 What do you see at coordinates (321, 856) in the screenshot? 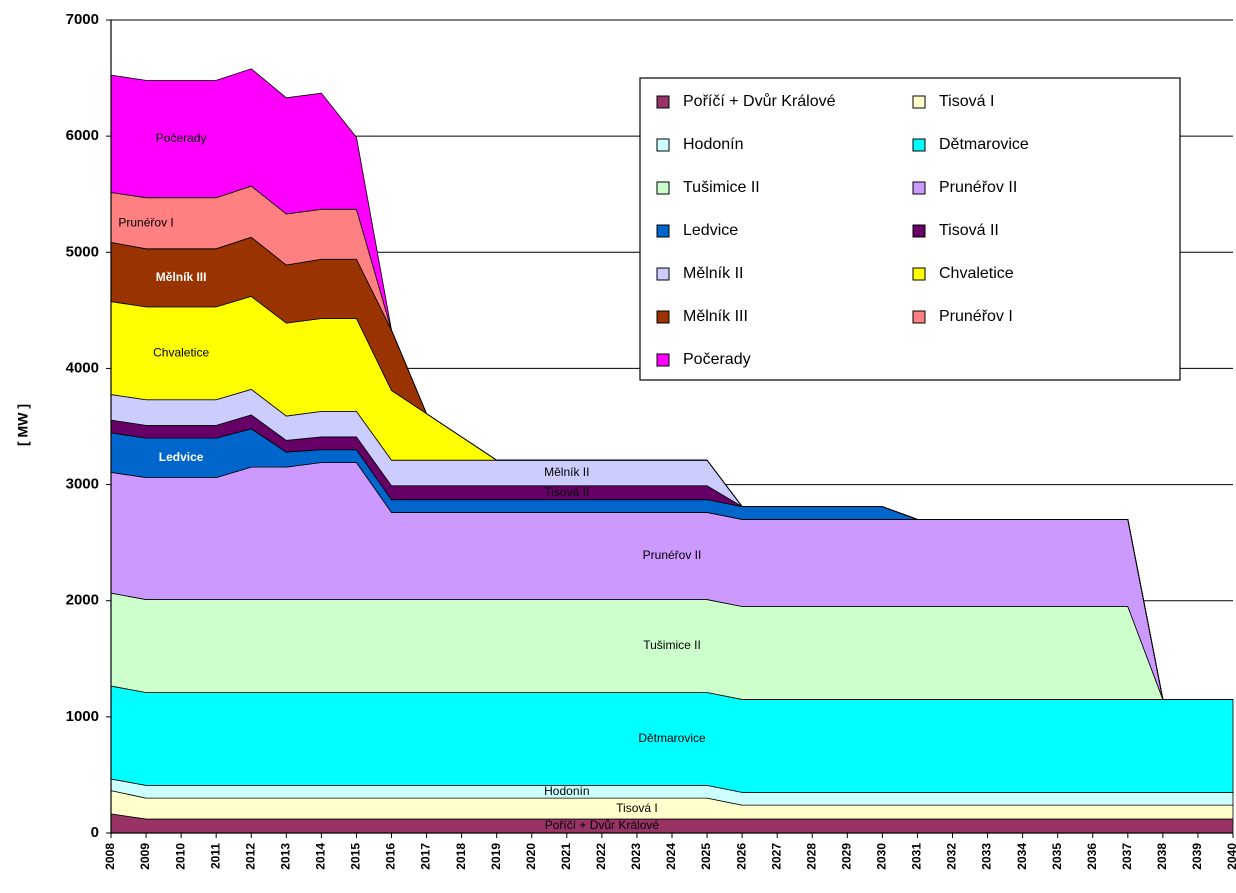
I see `x-tick-label: 2014` at bounding box center [321, 856].